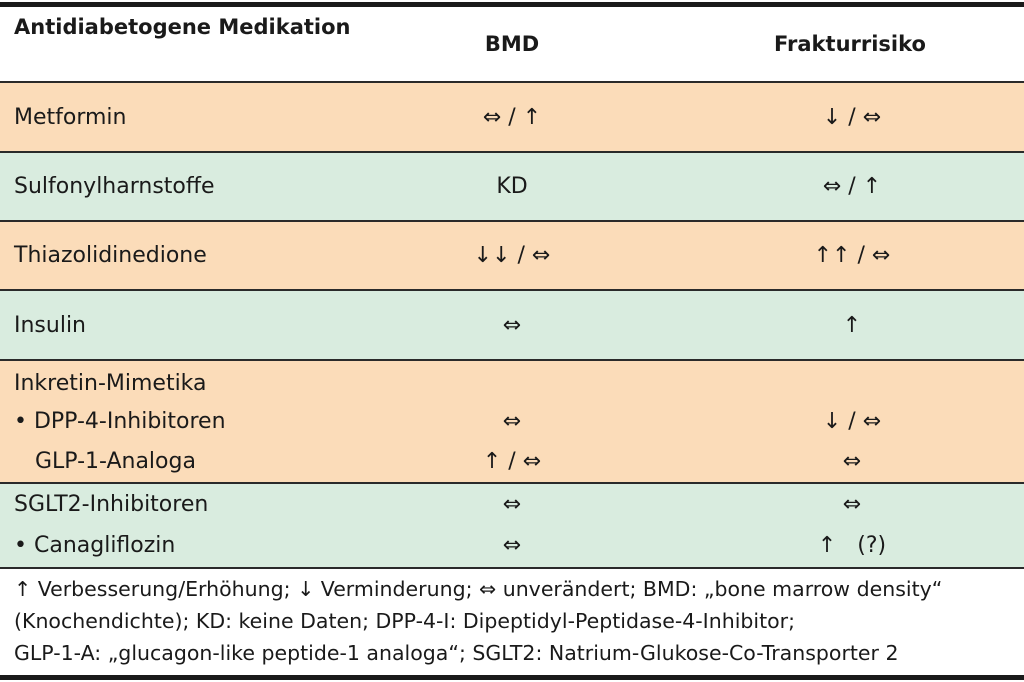  I want to click on medication-name: Insulin, so click(50, 325).